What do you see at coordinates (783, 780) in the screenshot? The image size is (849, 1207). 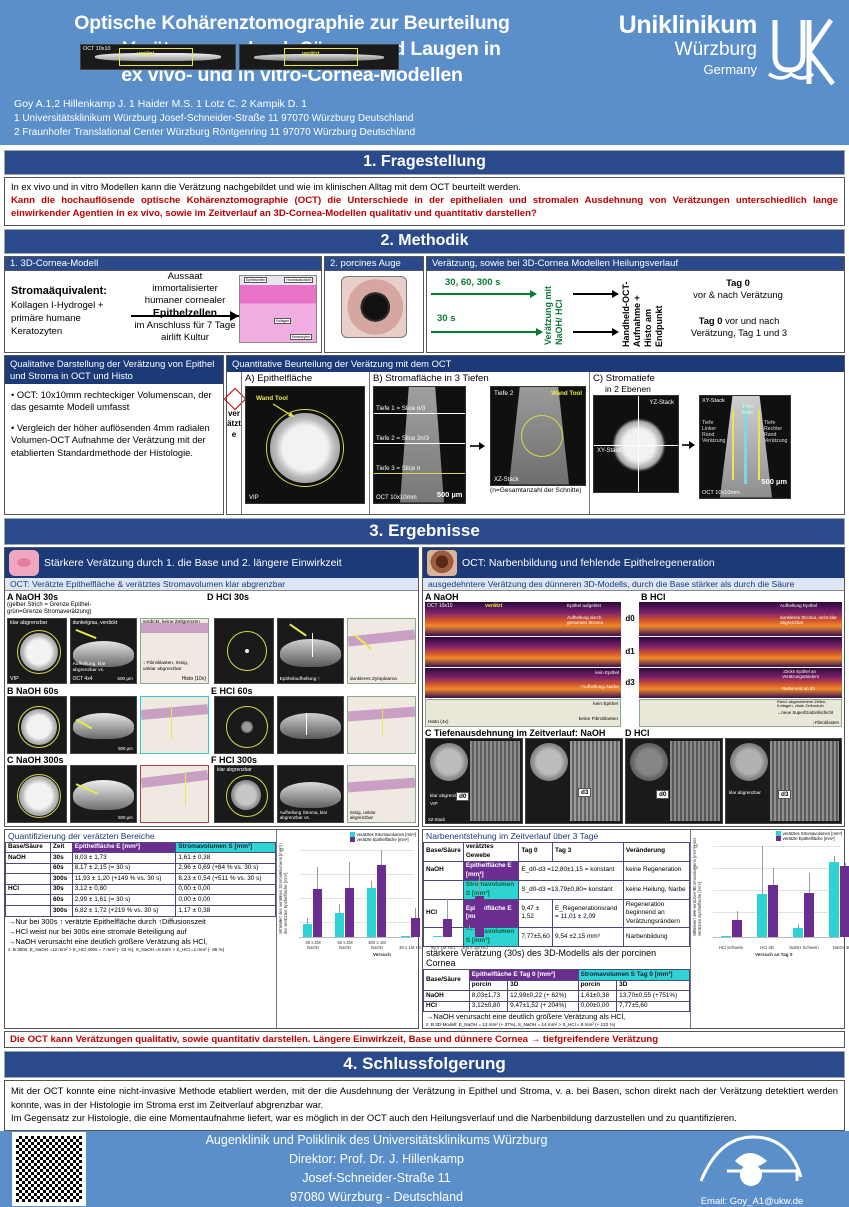 I see `depth-hcl-d3: klar abgrenzbar d3` at bounding box center [783, 780].